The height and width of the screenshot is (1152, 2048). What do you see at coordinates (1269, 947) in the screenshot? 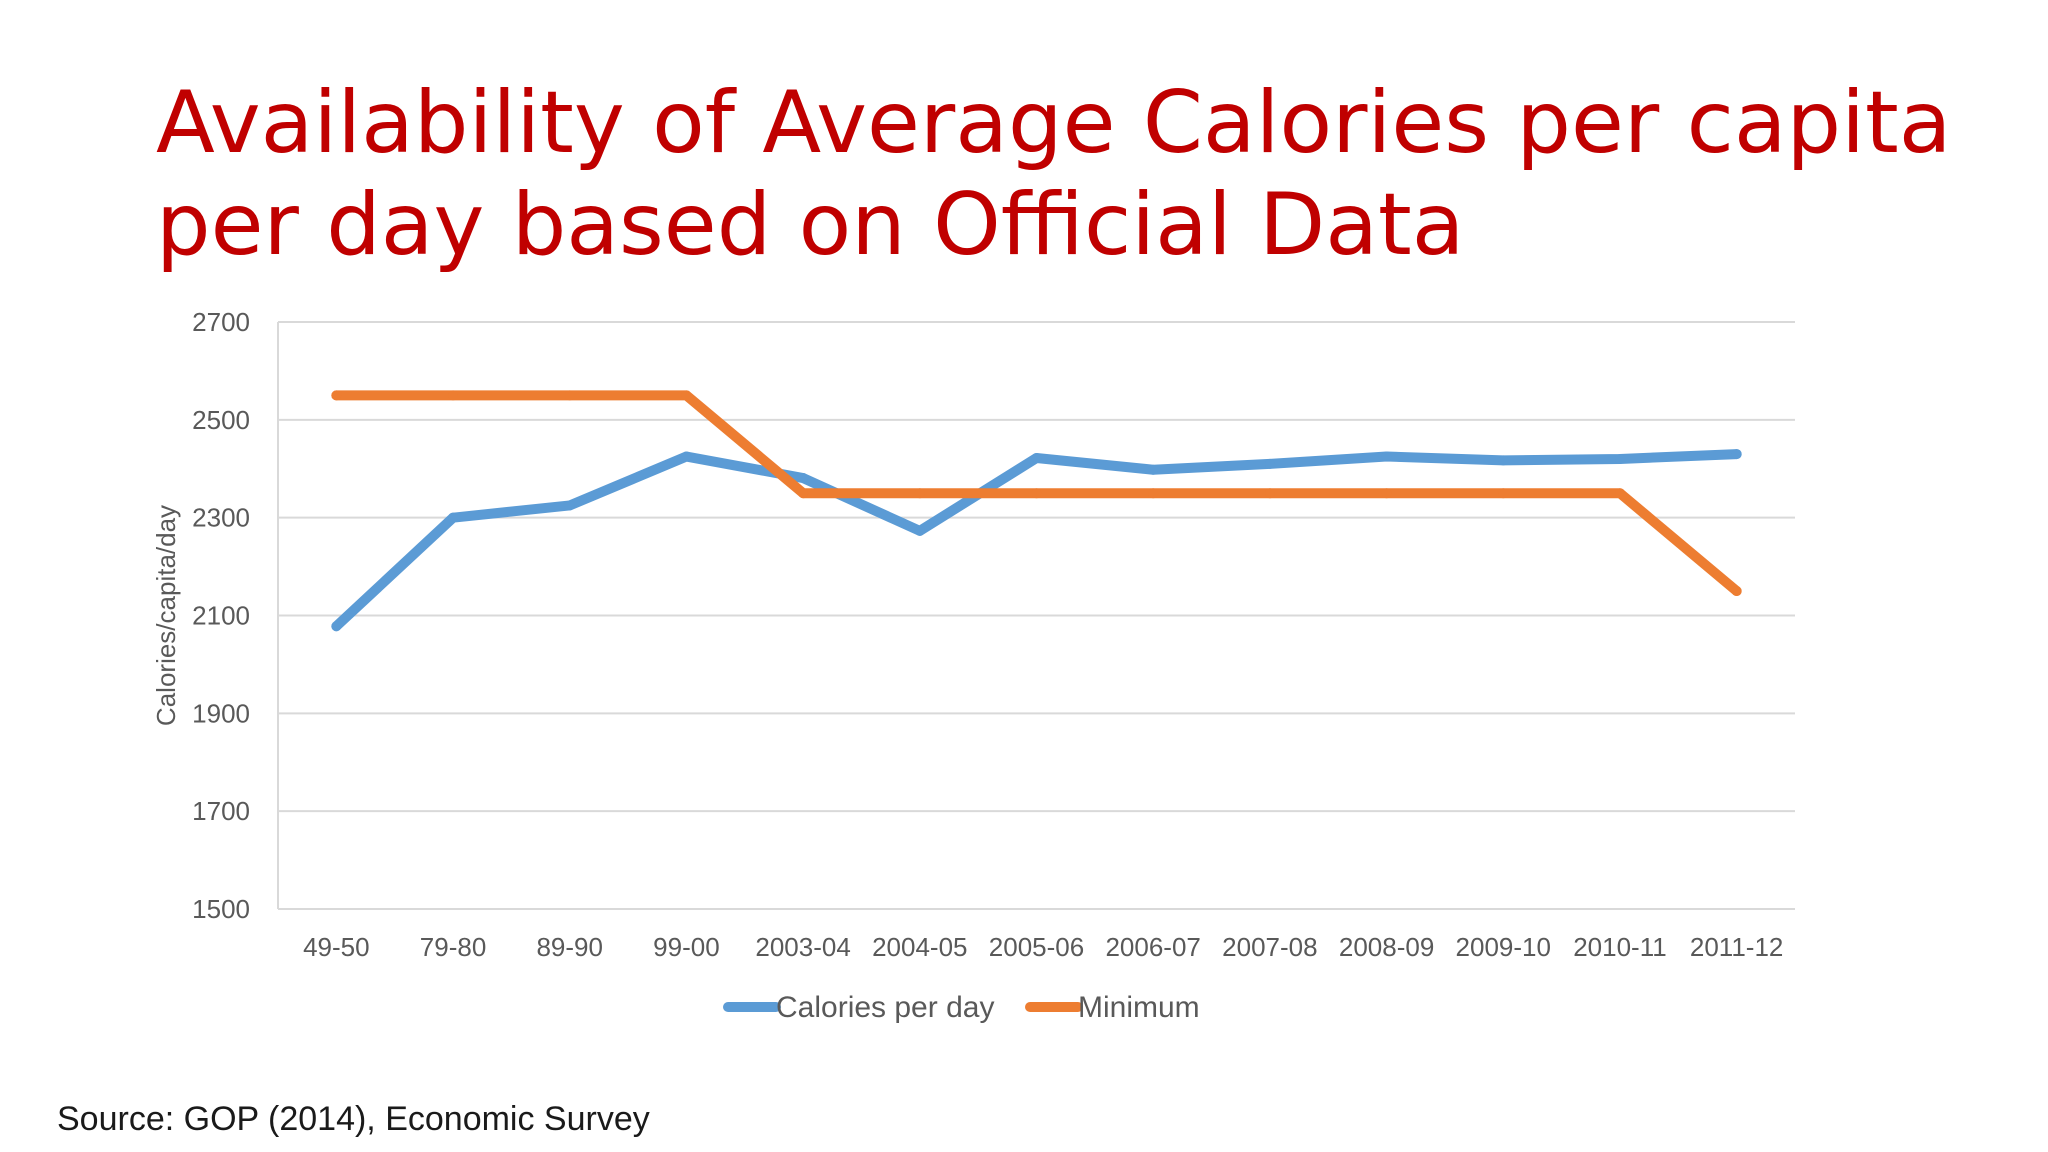
I see `x-tick-label: 2007-08` at bounding box center [1269, 947].